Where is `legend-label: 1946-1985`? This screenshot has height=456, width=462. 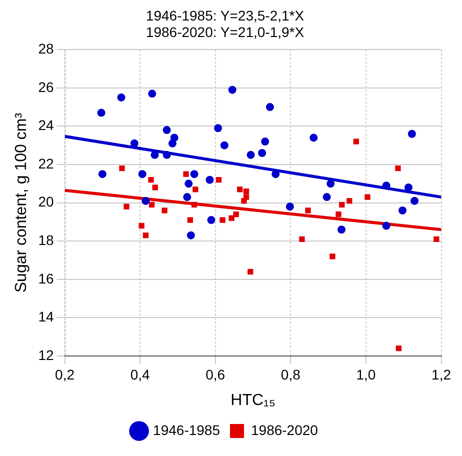
legend-label: 1946-1985 is located at coordinates (186, 430).